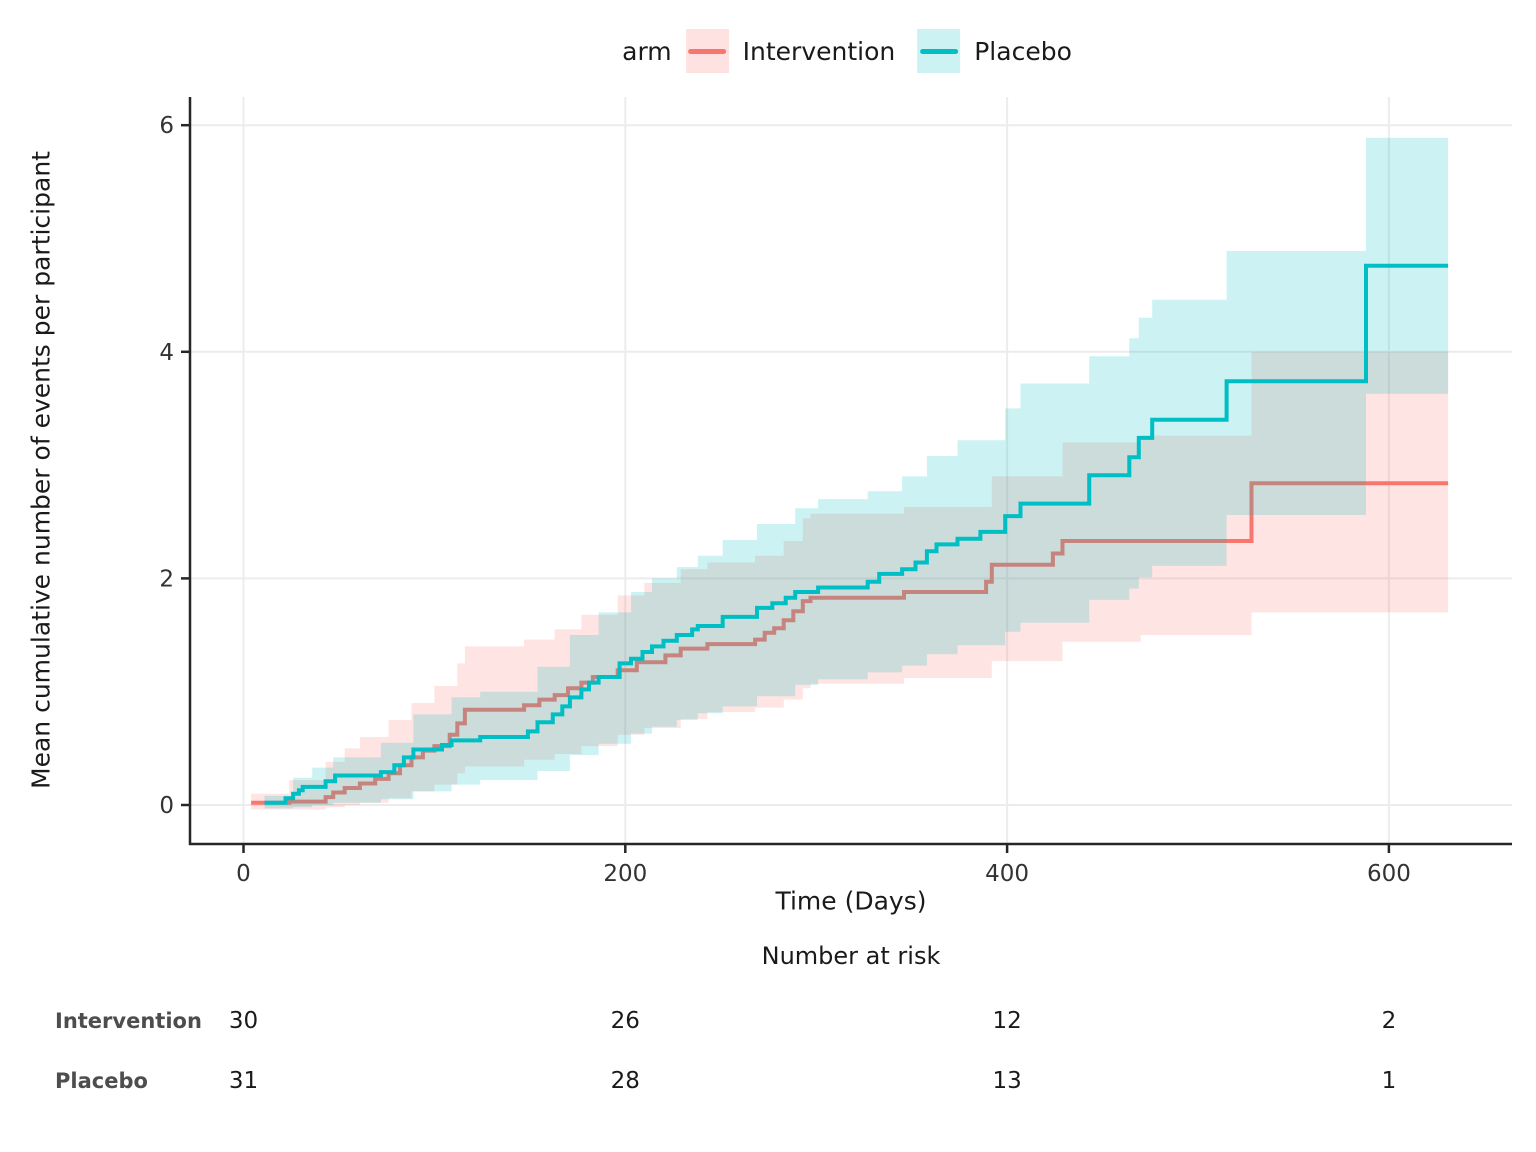 This screenshot has width=1536, height=1152. What do you see at coordinates (1389, 1081) in the screenshot?
I see `risk-count-placebo-600: 1` at bounding box center [1389, 1081].